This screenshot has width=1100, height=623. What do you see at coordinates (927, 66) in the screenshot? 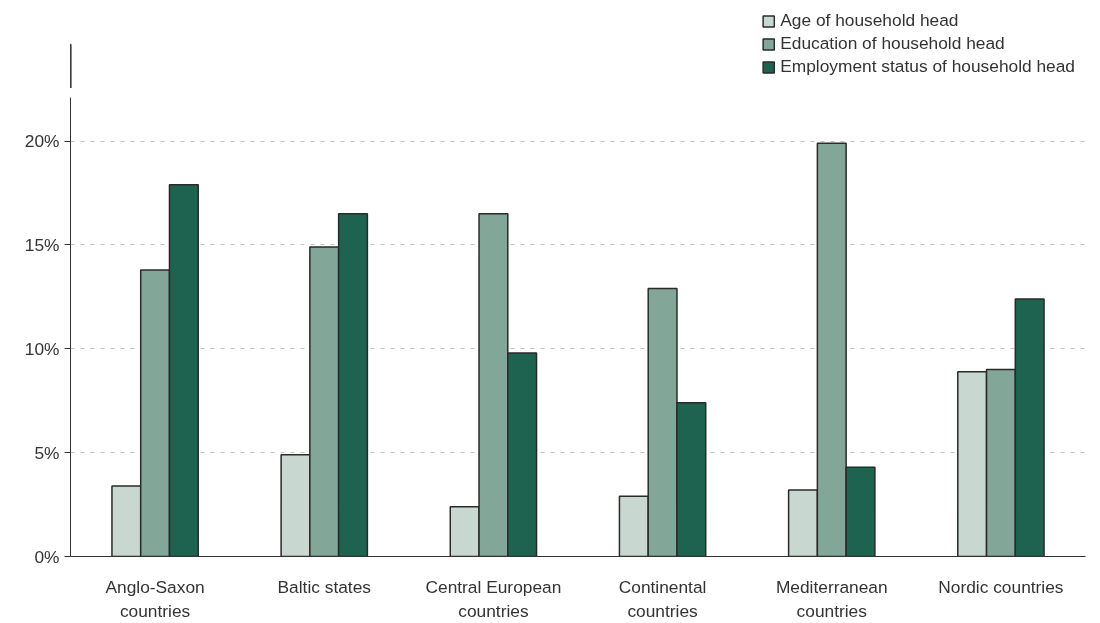
I see `legend-label: Employment status of household head` at bounding box center [927, 66].